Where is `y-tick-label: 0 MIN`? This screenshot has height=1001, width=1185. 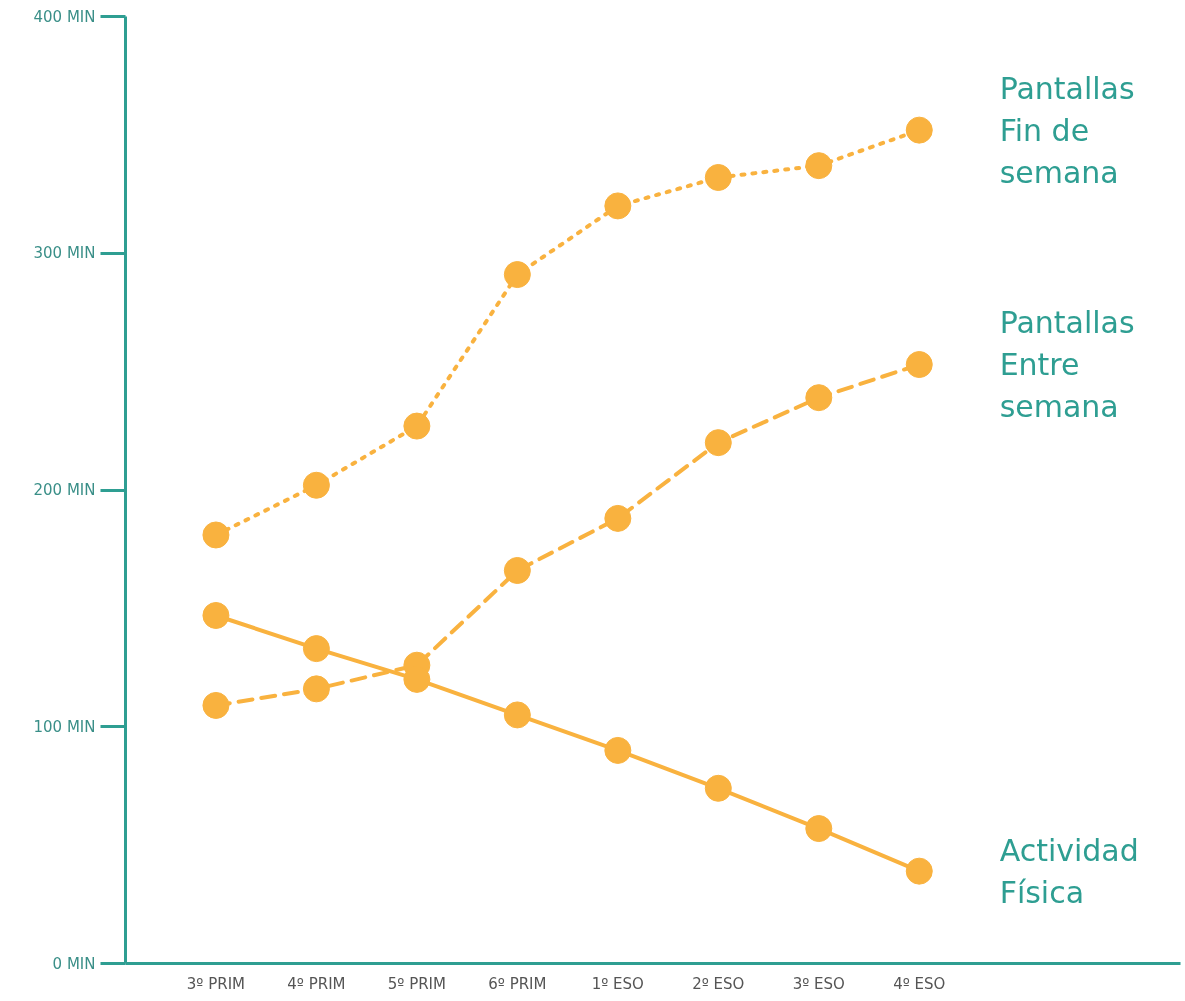
y-tick-label: 0 MIN is located at coordinates (74, 963).